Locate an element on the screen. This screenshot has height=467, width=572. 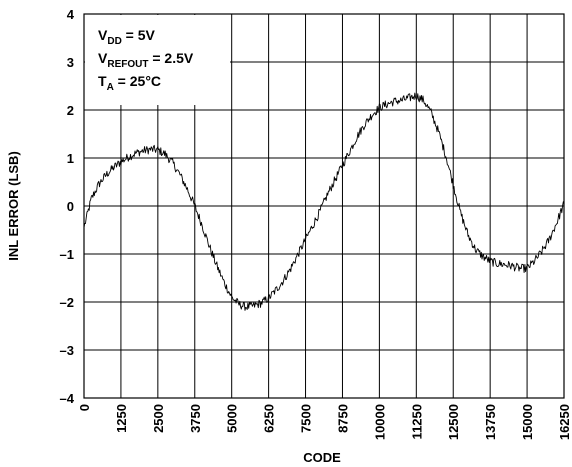
y-tick-label: 1 is located at coordinates (70, 158).